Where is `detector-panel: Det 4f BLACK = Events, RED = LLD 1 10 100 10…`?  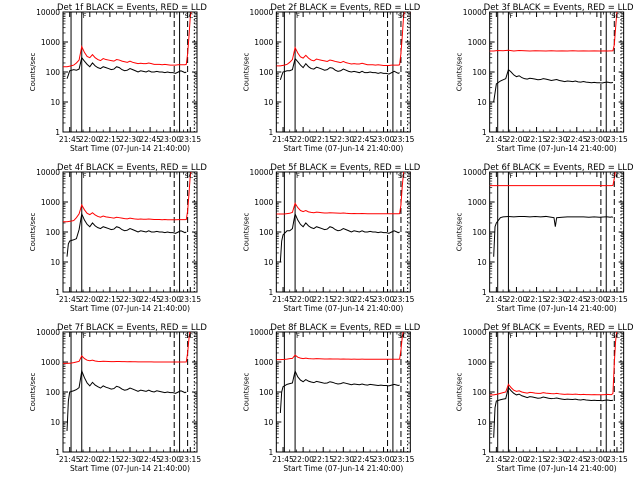 detector-panel: Det 4f BLACK = Events, RED = LLD 1 10 100 10… is located at coordinates (118, 238).